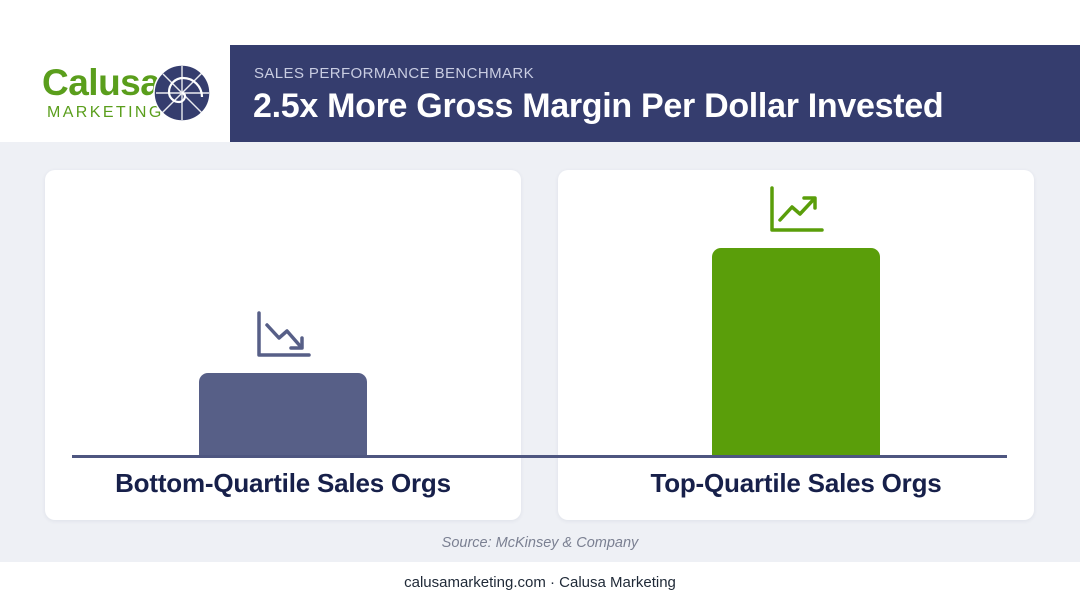  Describe the element at coordinates (394, 73) in the screenshot. I see `header-eyebrow: SALES PERFORMANCE BENCHMARK` at that location.